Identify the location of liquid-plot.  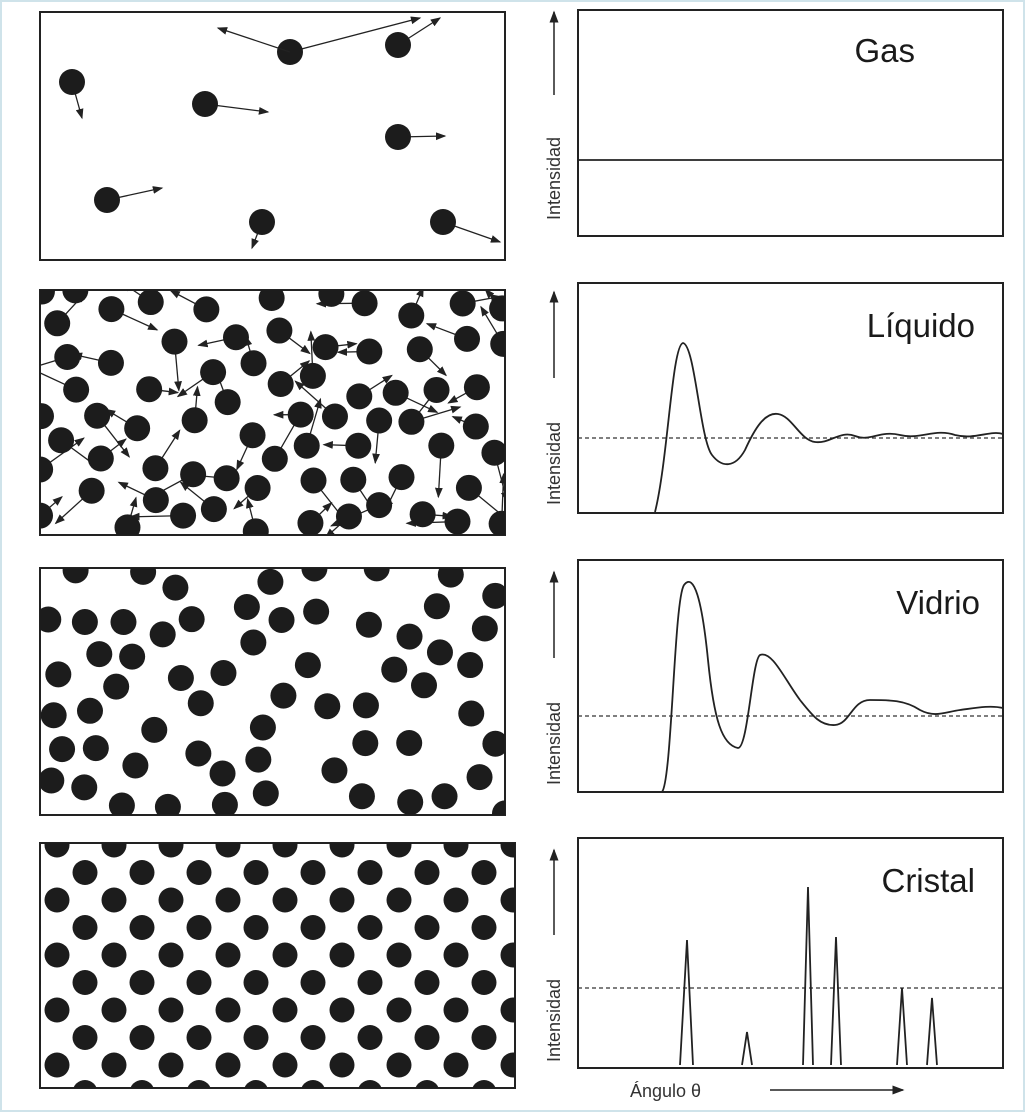
(790, 398).